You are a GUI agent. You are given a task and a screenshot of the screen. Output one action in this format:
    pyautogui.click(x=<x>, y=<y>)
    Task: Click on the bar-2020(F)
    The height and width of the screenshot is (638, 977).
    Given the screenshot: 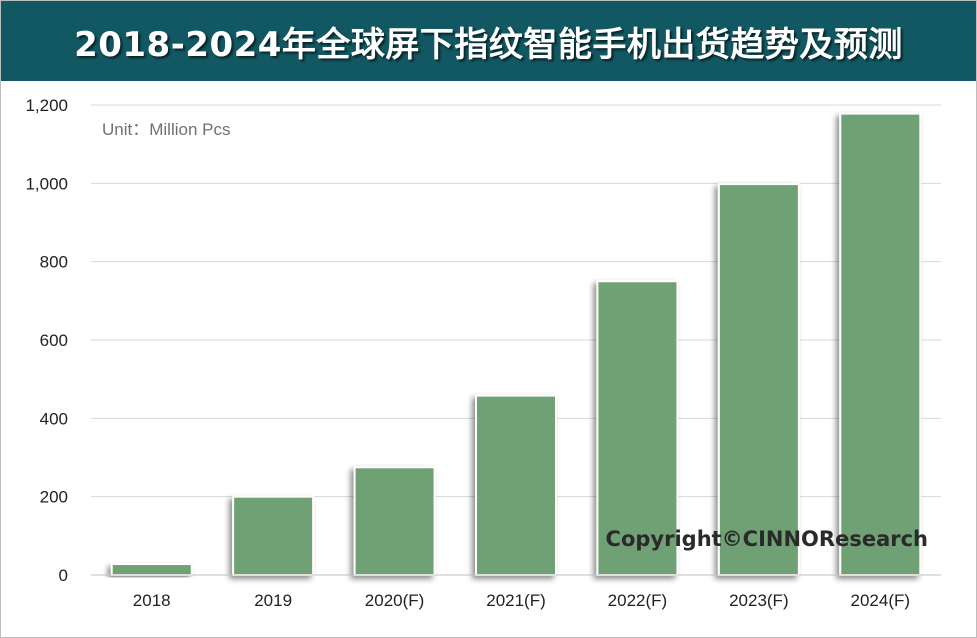 What is the action you would take?
    pyautogui.click(x=394, y=521)
    